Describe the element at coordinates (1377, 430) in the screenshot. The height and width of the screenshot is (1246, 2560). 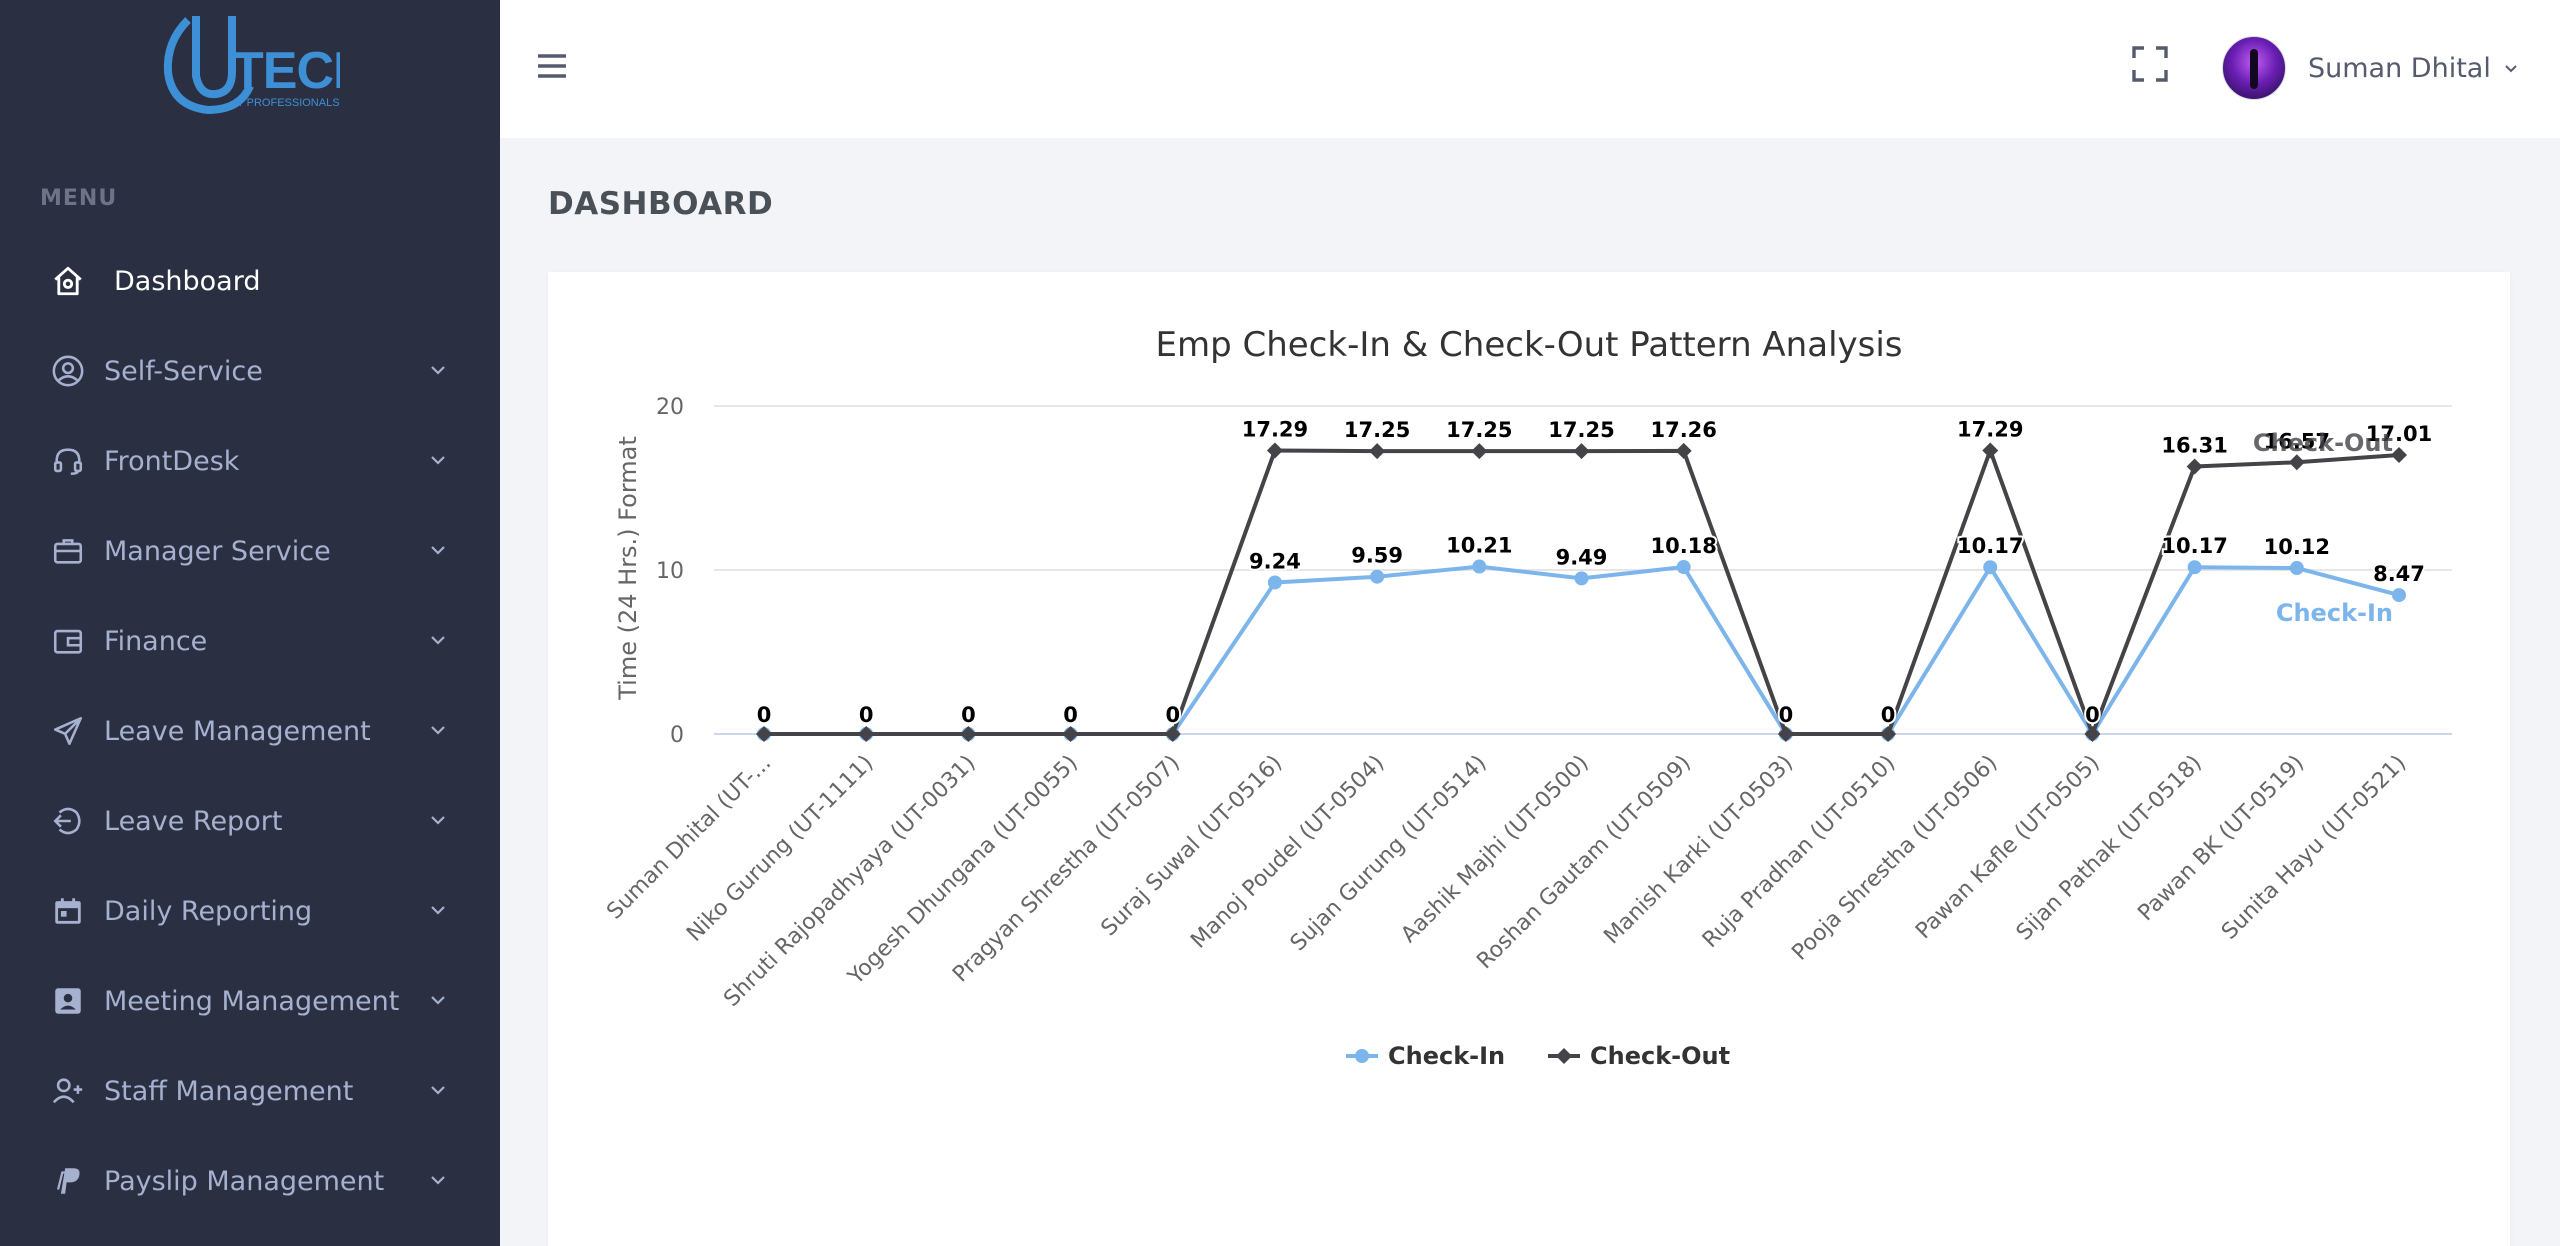
I see `data-label: 17.25` at that location.